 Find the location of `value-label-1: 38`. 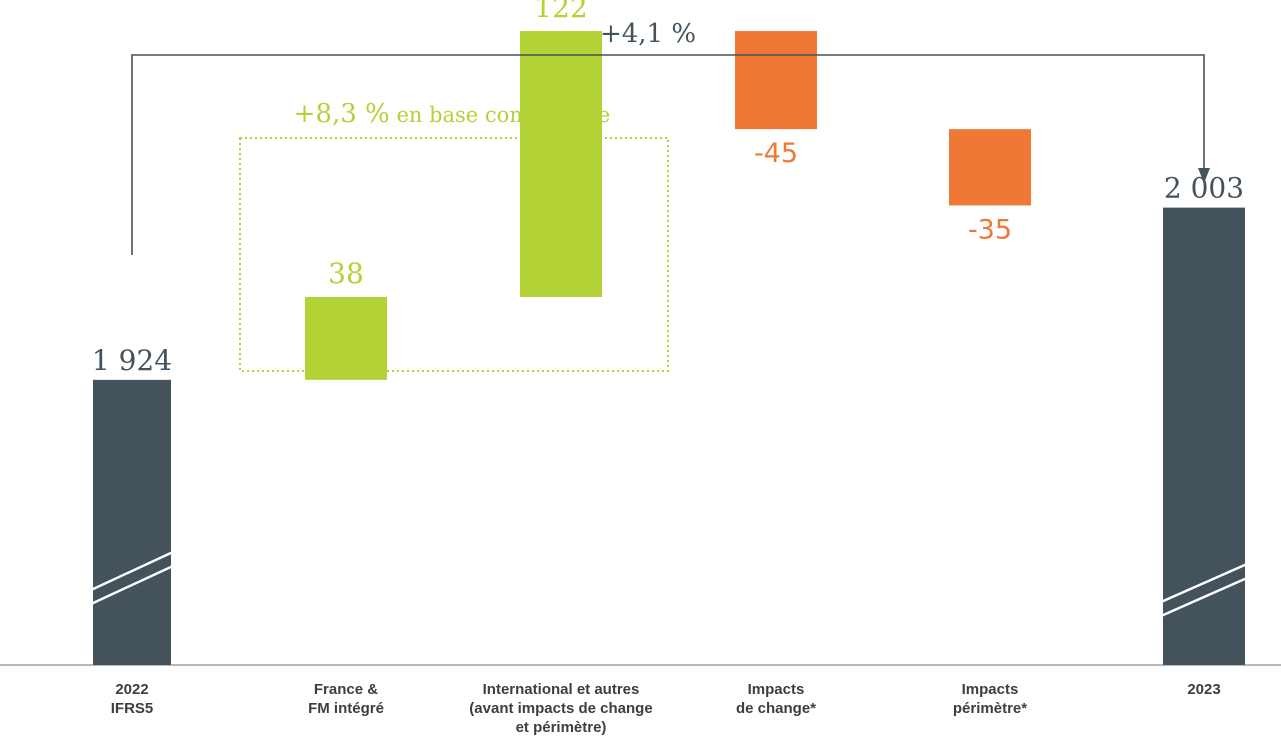

value-label-1: 38 is located at coordinates (346, 273).